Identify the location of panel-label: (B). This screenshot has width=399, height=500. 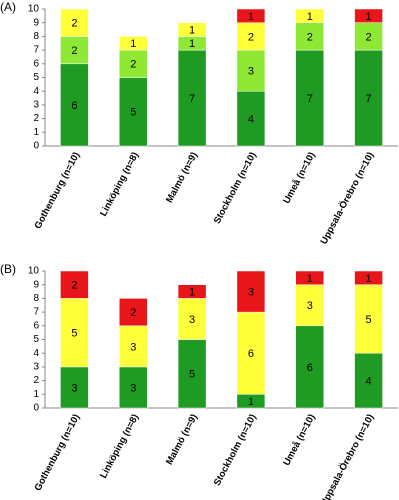
(8, 269).